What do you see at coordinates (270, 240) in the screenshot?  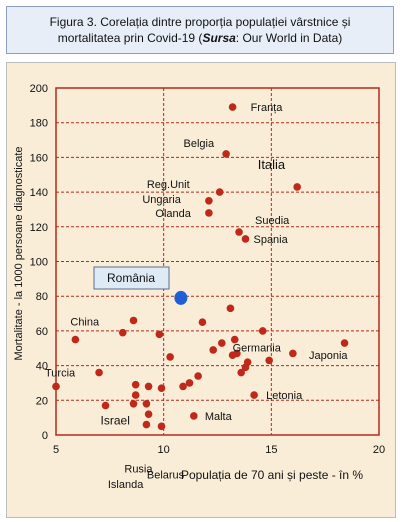 I see `point-label: Spania` at bounding box center [270, 240].